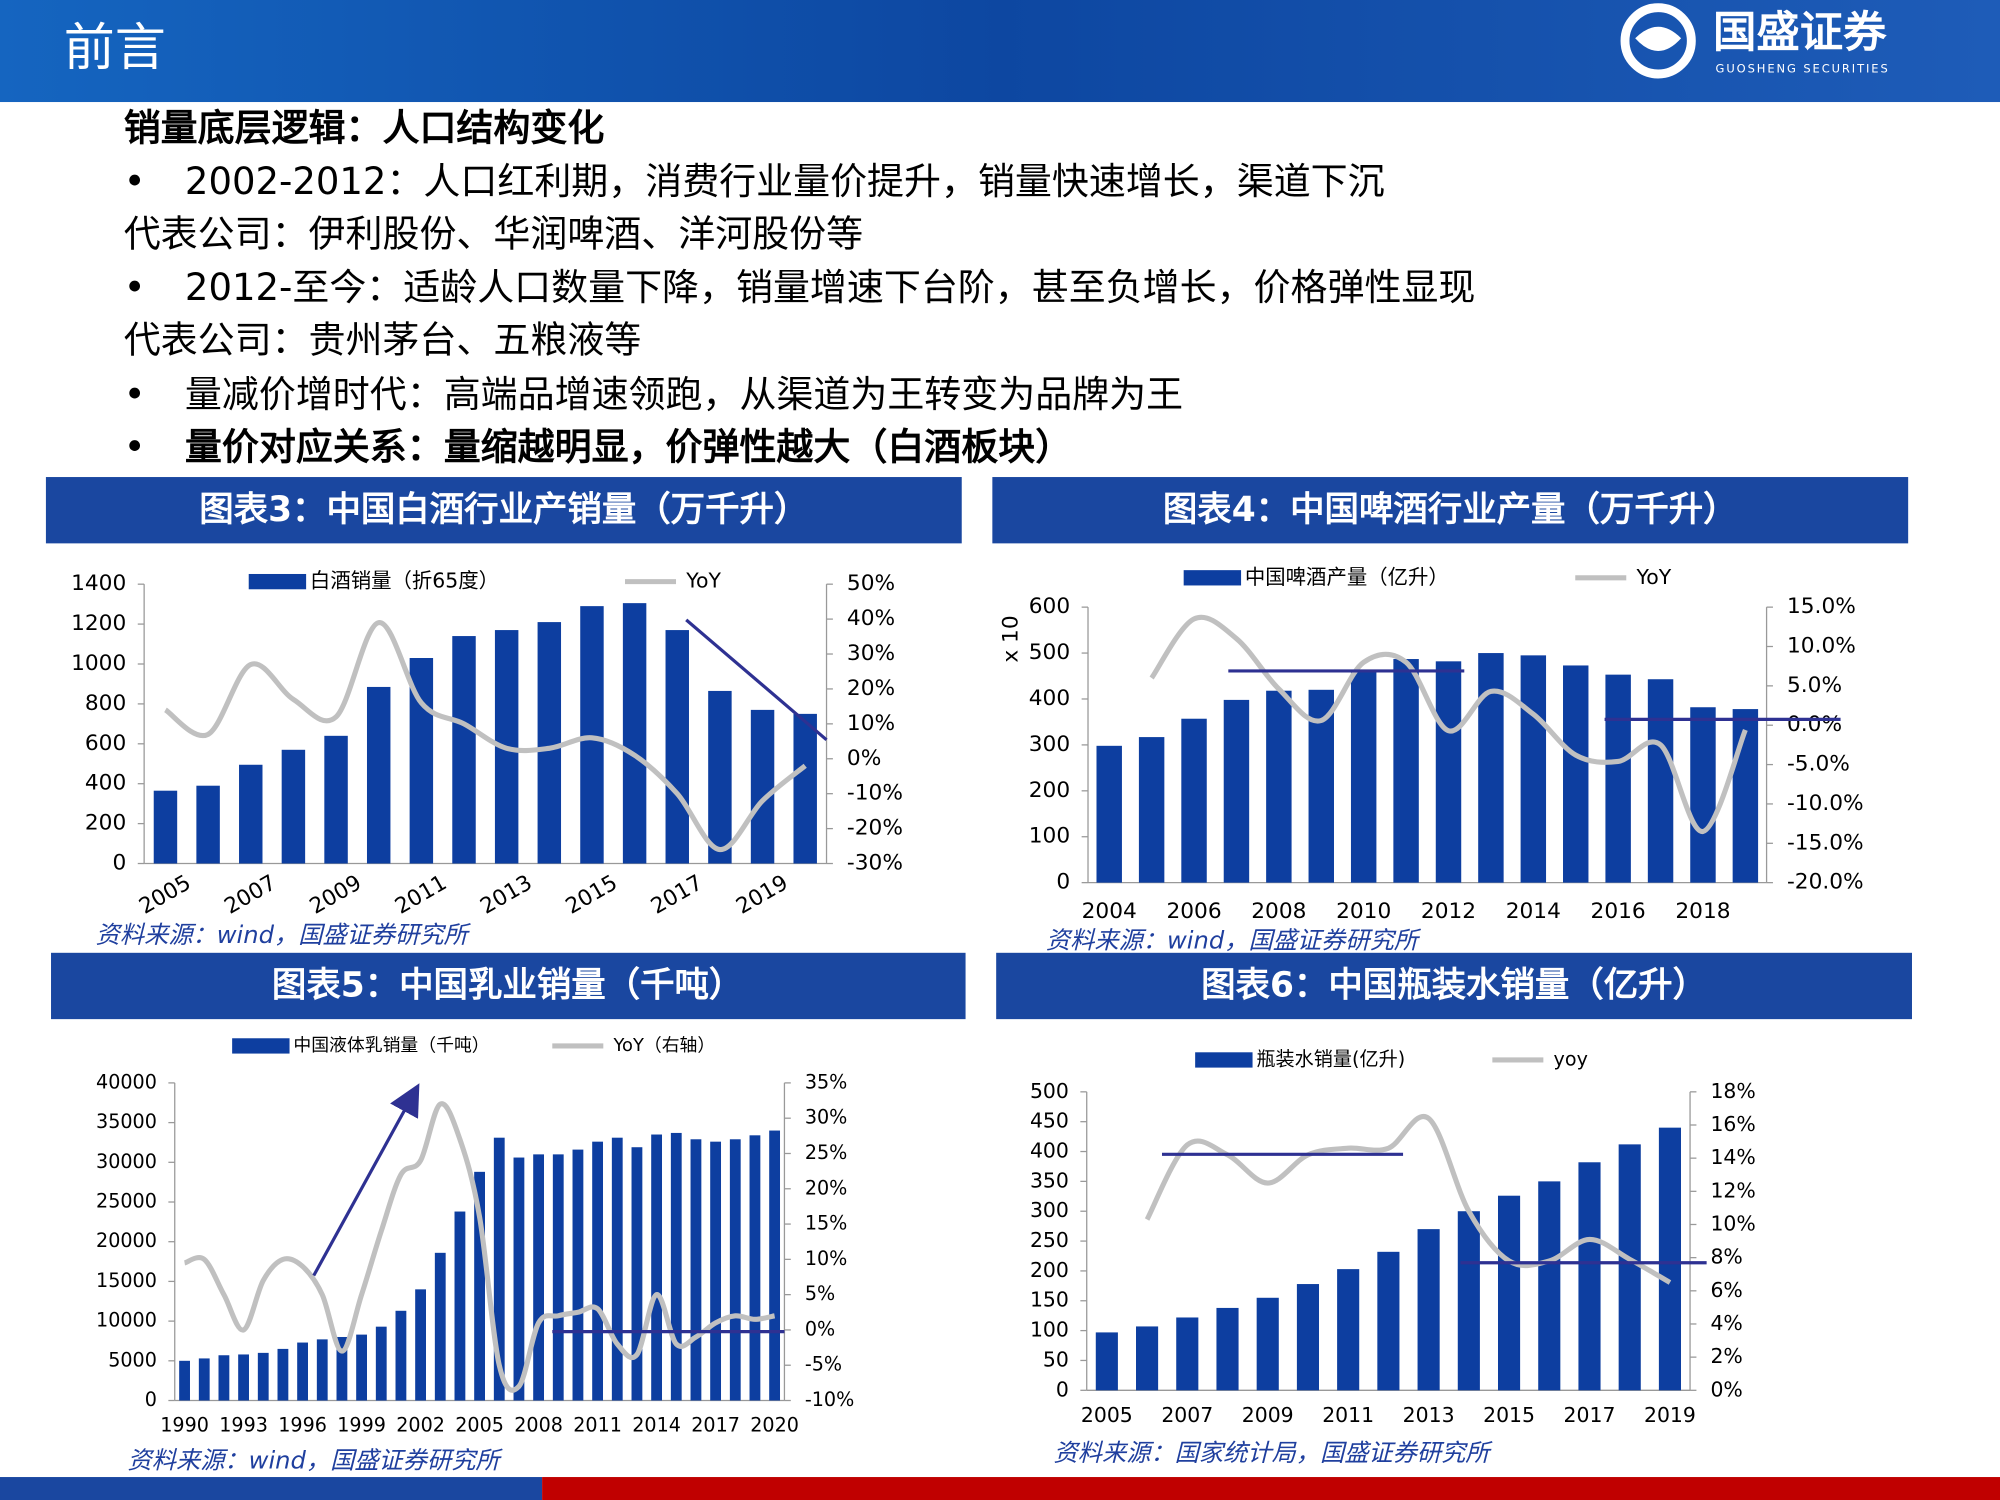 This screenshot has width=2000, height=1500. What do you see at coordinates (165, 894) in the screenshot?
I see `x-tick-label: 2005` at bounding box center [165, 894].